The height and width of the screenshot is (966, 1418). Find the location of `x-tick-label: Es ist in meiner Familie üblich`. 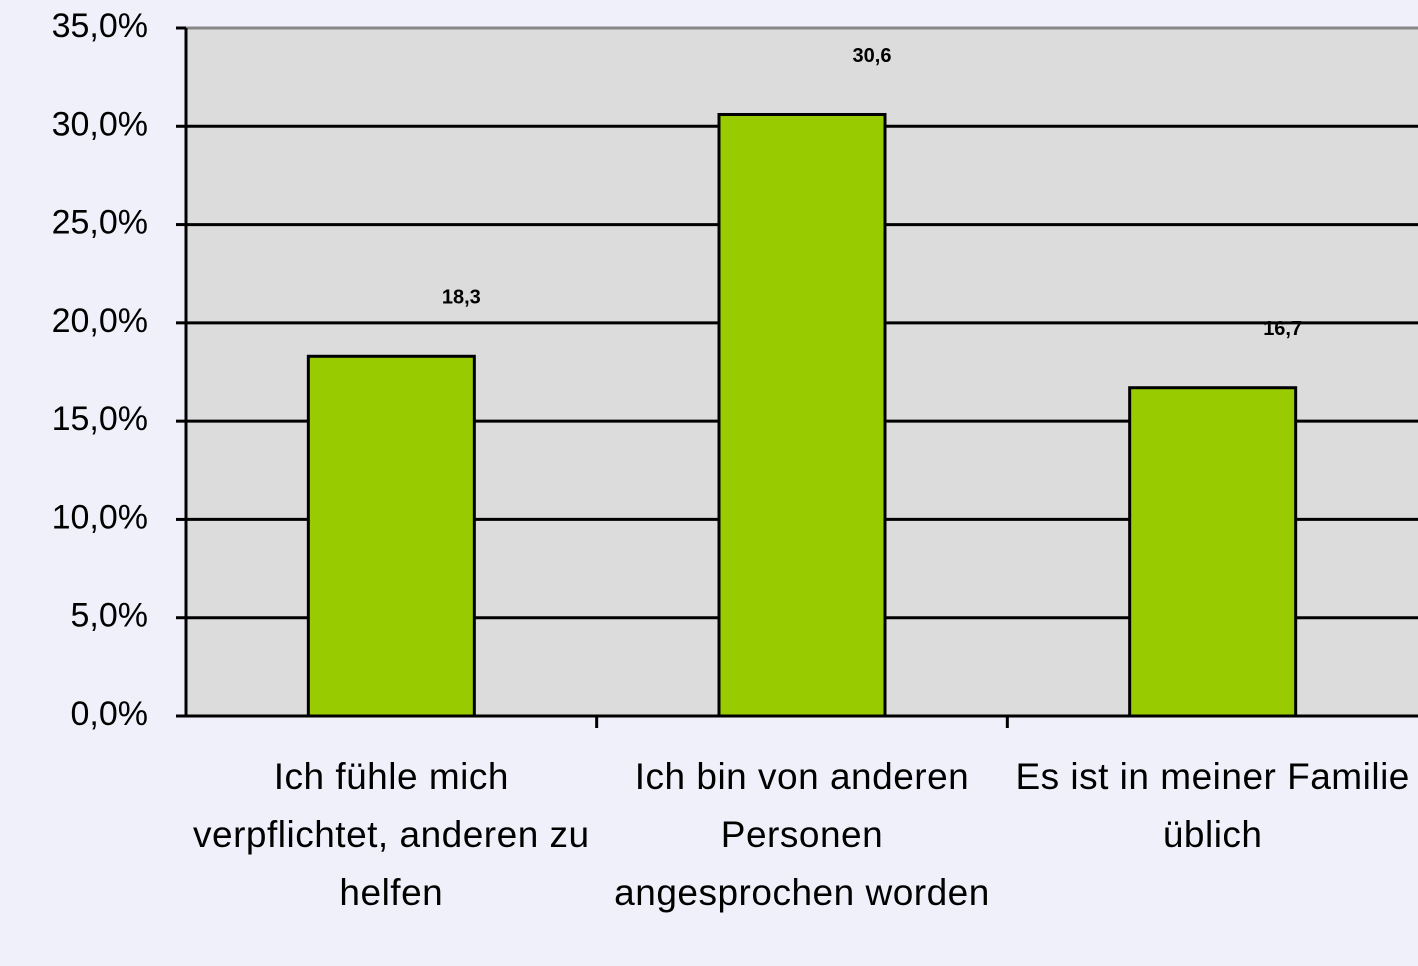

x-tick-label: Es ist in meiner Familie üblich is located at coordinates (1212, 805).